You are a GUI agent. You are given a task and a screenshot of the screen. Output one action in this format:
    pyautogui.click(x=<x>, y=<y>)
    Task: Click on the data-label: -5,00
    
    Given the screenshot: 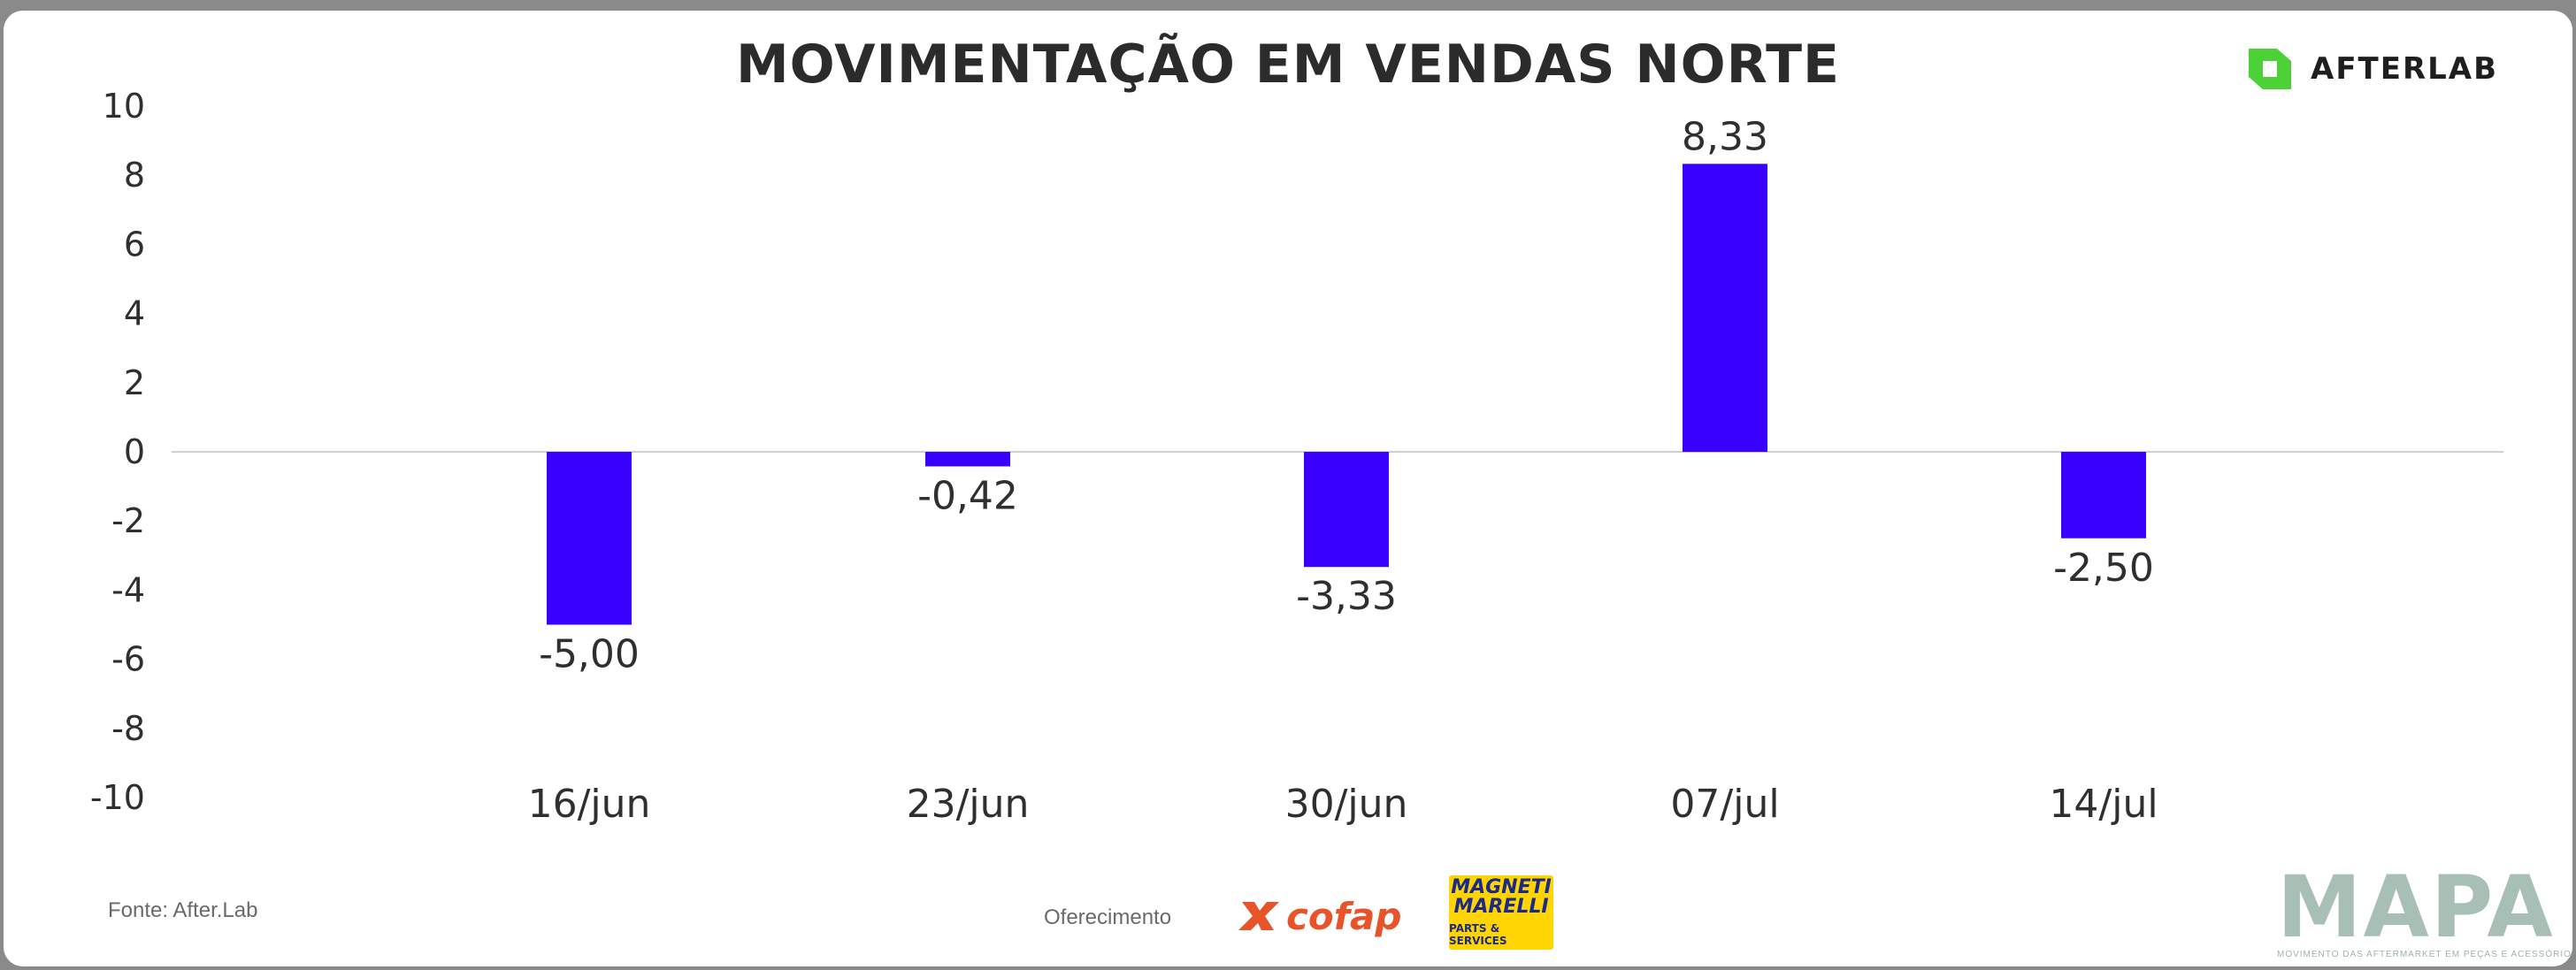 What is the action you would take?
    pyautogui.click(x=589, y=654)
    